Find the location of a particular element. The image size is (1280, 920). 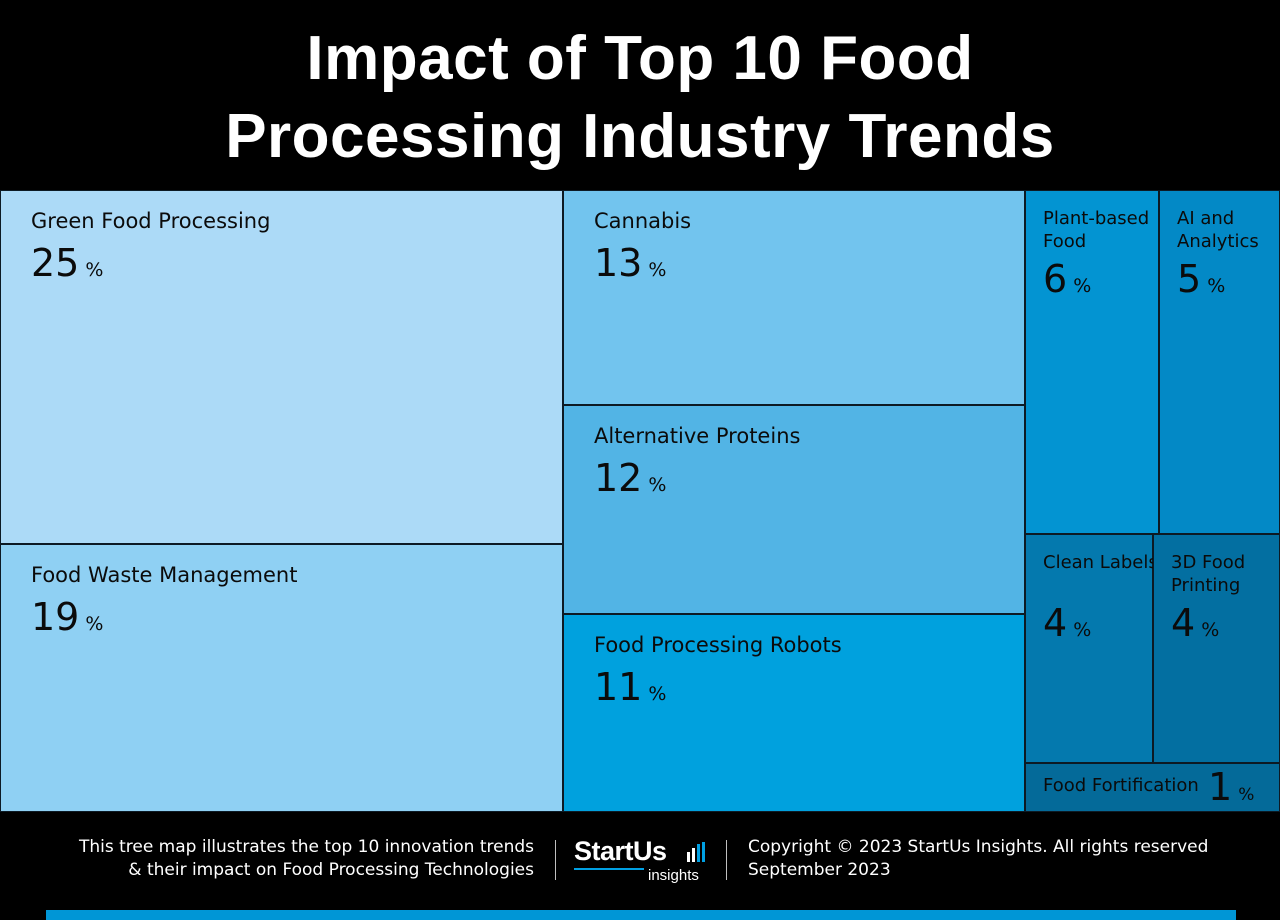

treemap-cell-3d-food-printing: 3D Food Printing 4% is located at coordinates (1216, 648).